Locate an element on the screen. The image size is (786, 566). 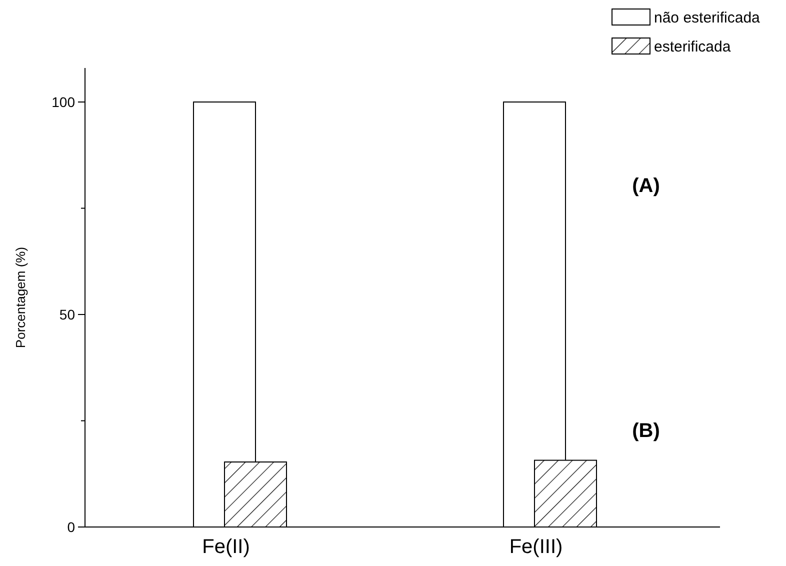
x-tick-label: Fe(II) is located at coordinates (226, 547).